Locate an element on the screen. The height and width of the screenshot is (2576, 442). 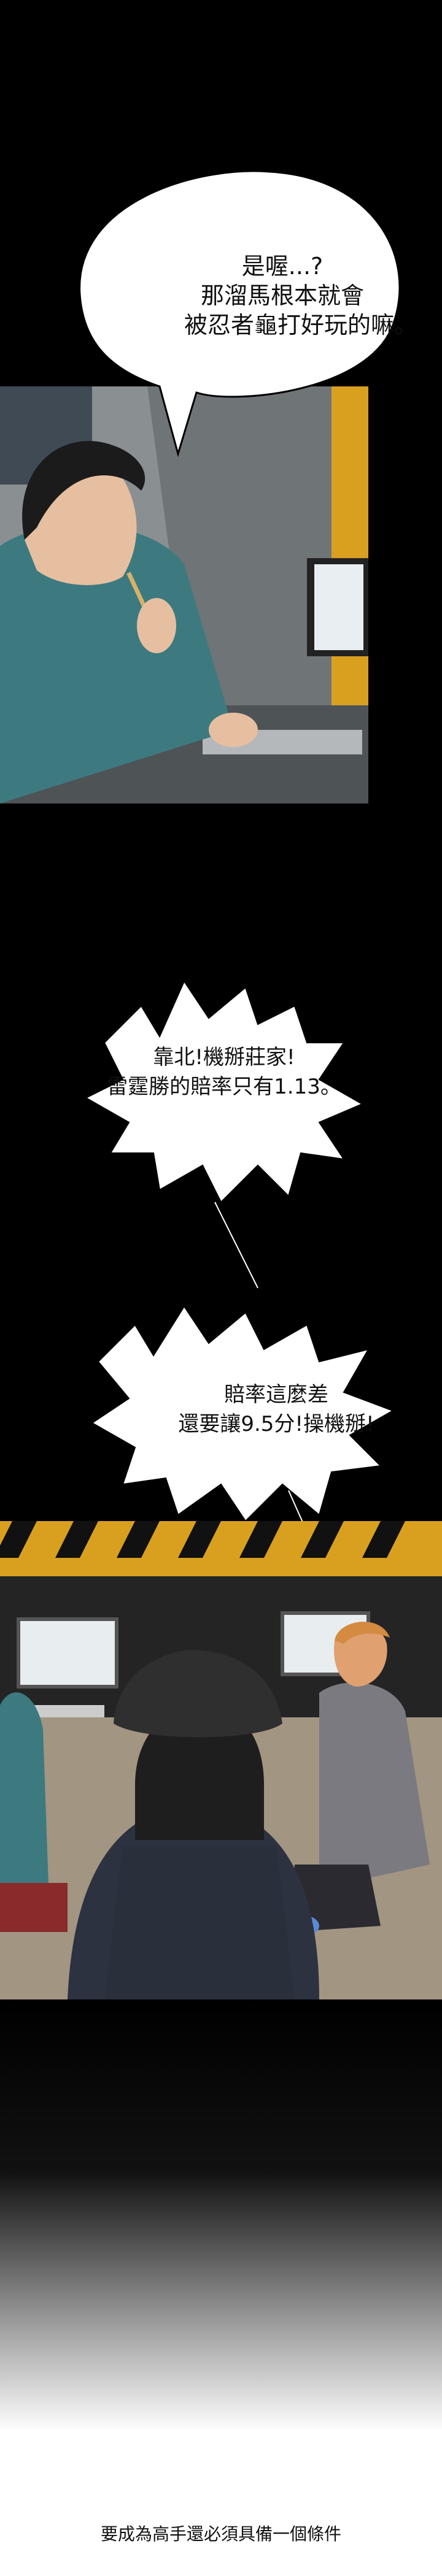
panel-man-at-desk is located at coordinates (184, 594).